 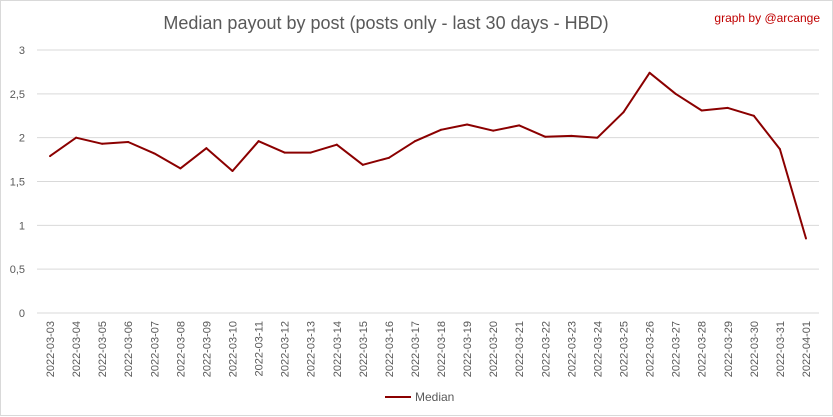 What do you see at coordinates (286, 349) in the screenshot?
I see `x-tick-label: 2022-03-12` at bounding box center [286, 349].